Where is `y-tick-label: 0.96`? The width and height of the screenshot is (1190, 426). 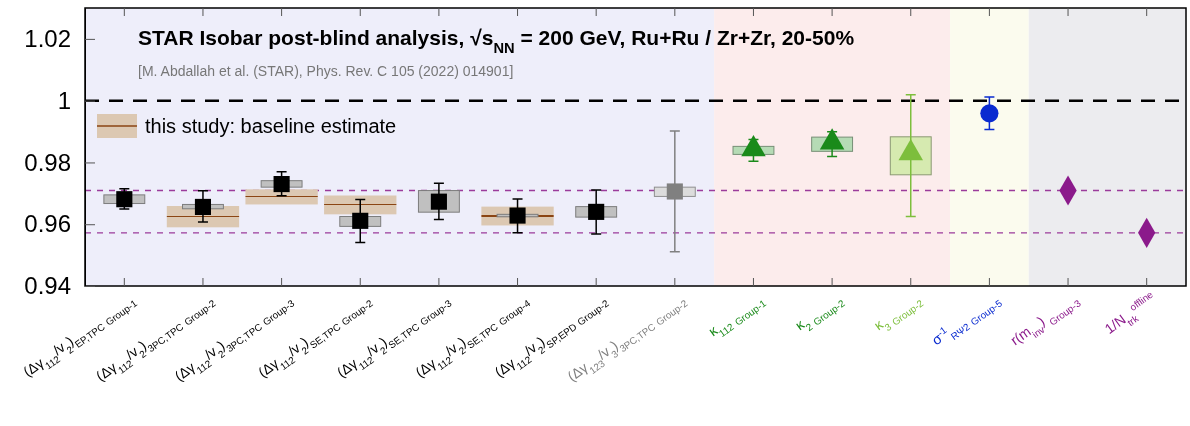 y-tick-label: 0.96 is located at coordinates (47, 224).